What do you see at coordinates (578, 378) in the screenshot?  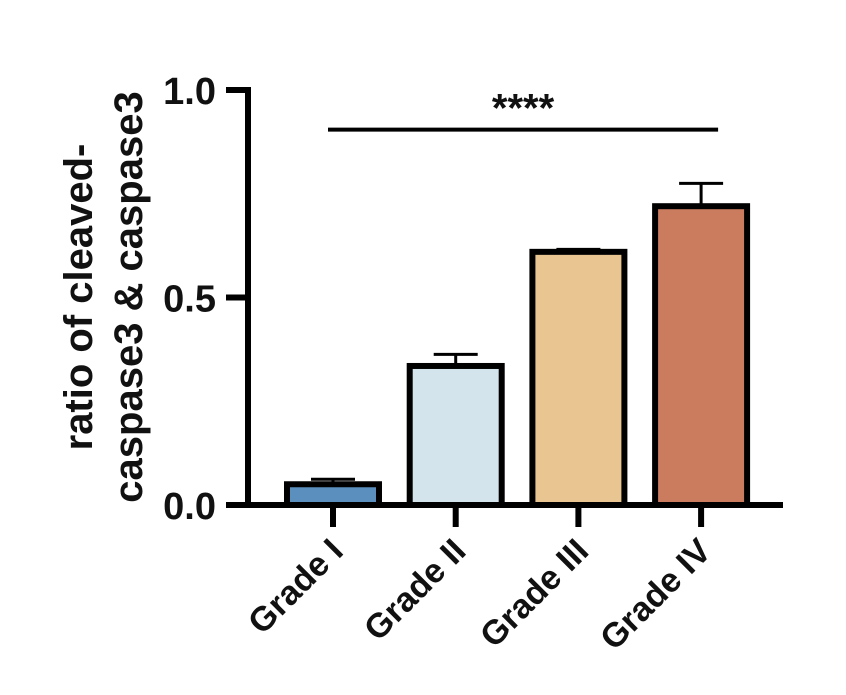 I see `bar-grade-iii` at bounding box center [578, 378].